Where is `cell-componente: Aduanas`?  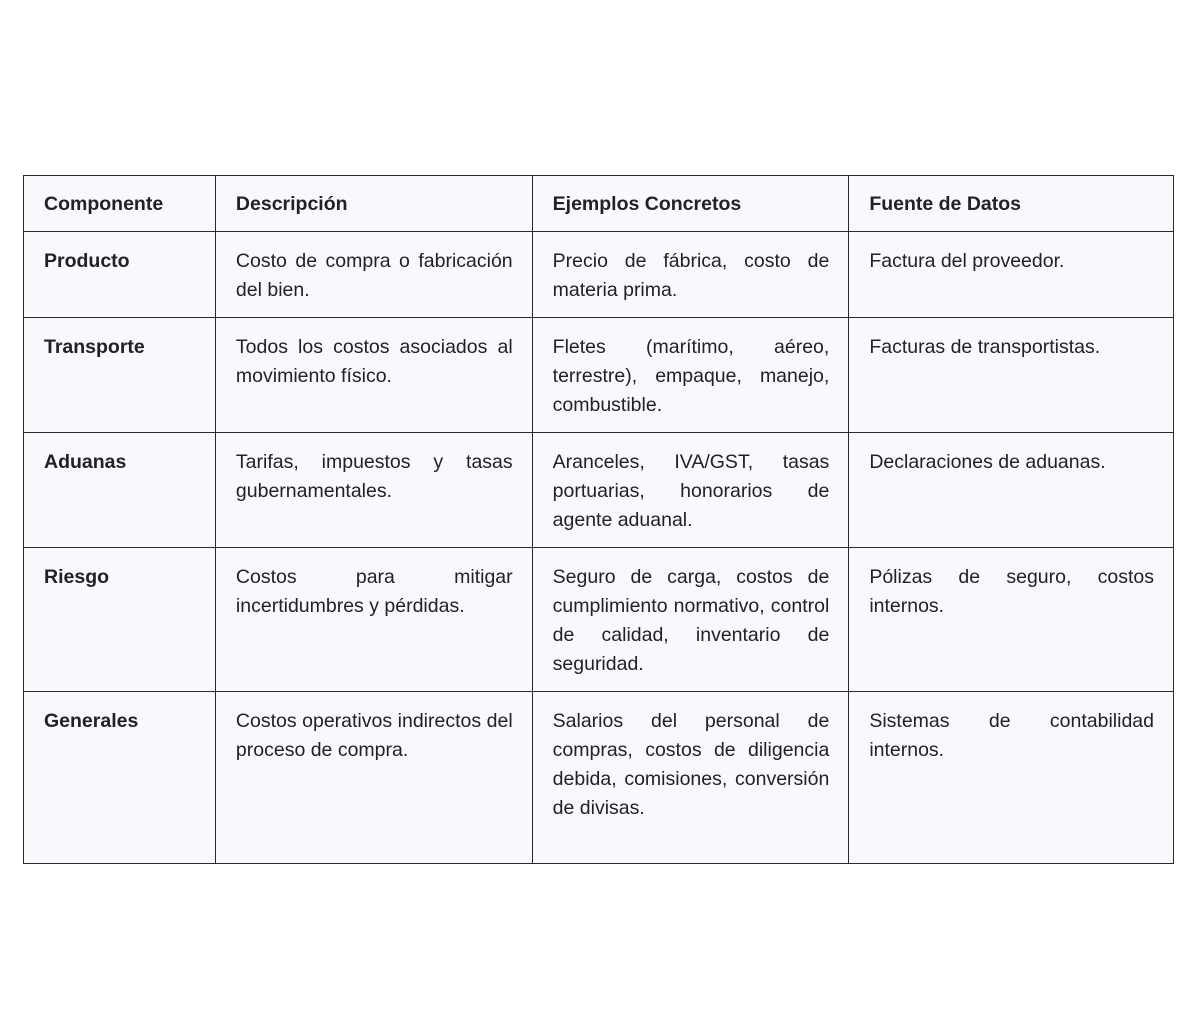 cell-componente: Aduanas is located at coordinates (119, 490).